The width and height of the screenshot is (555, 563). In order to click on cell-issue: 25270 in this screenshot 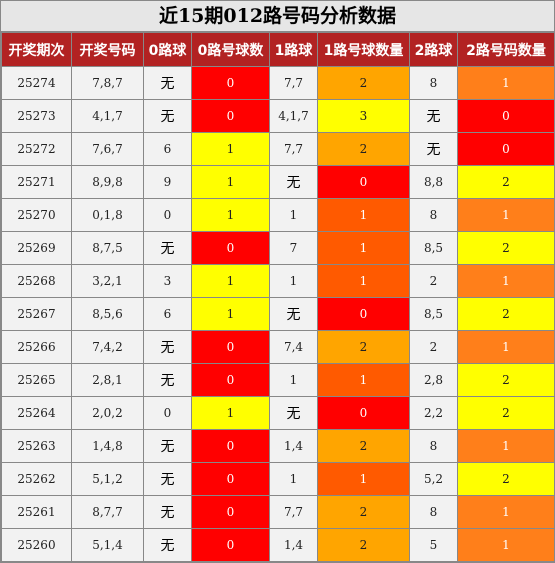, I will do `click(36, 215)`.